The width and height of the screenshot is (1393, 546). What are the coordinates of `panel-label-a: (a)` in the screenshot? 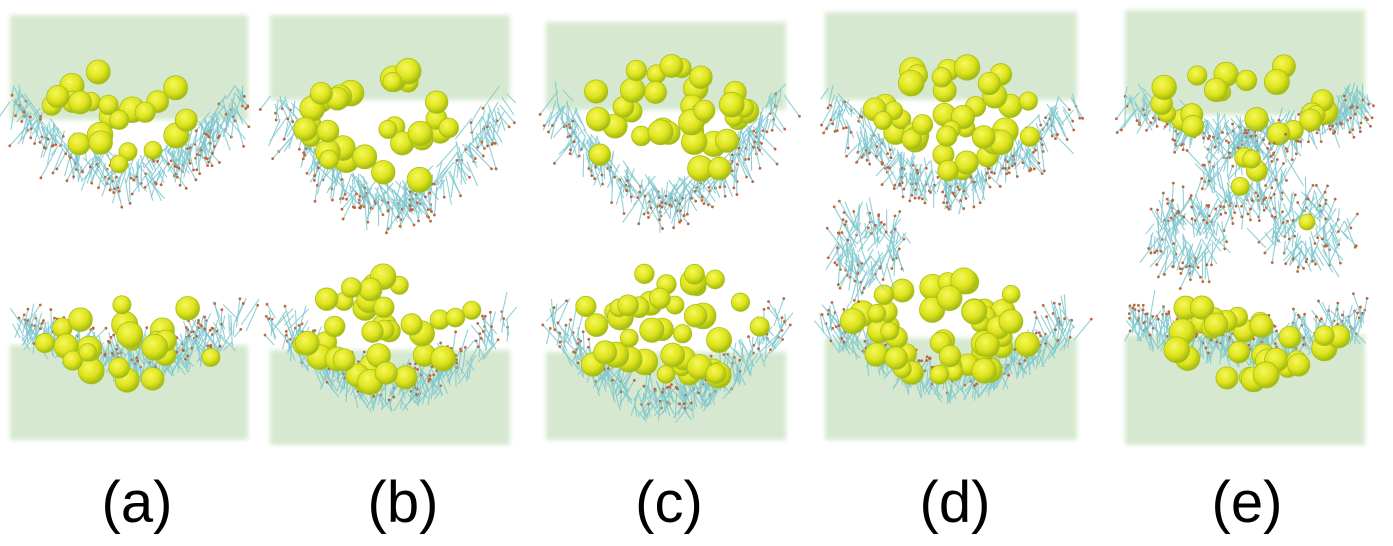 It's located at (137, 502).